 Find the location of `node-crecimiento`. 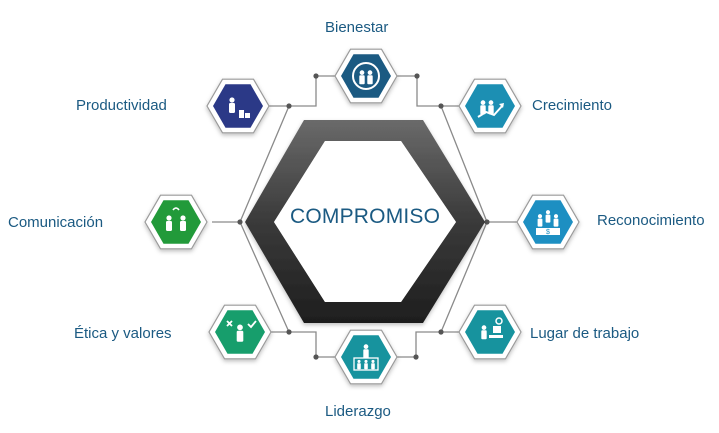

node-crecimiento is located at coordinates (490, 106).